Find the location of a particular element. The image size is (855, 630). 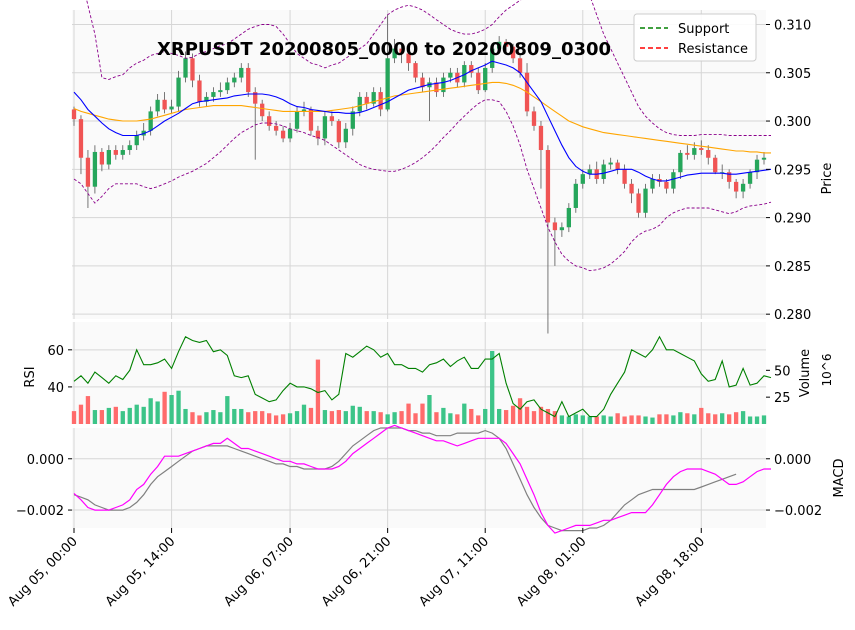

price-ytick-label: 0.280 is located at coordinates (792, 315).